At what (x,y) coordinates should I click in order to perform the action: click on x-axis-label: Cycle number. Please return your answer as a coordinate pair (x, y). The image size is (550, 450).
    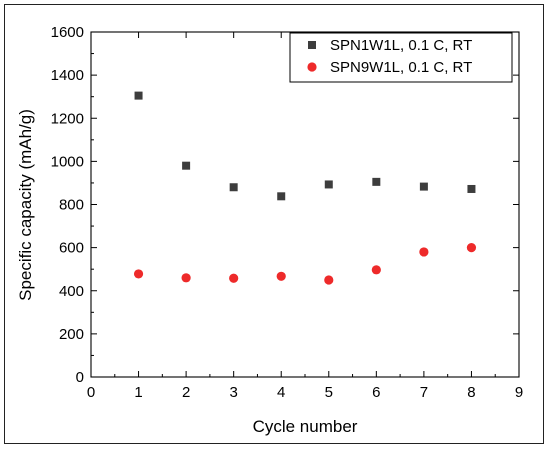
    Looking at the image, I should click on (305, 426).